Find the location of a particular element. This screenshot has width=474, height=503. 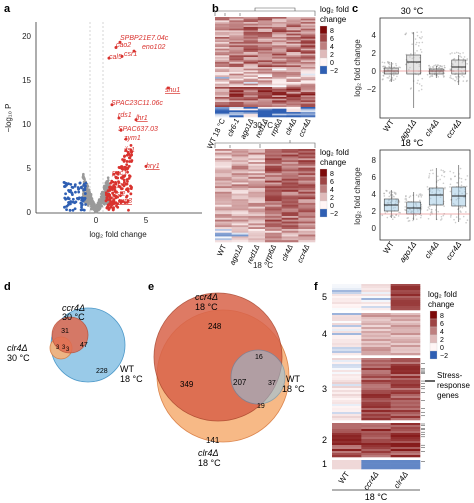

x-tick-0: 0 is located at coordinates (96, 220).